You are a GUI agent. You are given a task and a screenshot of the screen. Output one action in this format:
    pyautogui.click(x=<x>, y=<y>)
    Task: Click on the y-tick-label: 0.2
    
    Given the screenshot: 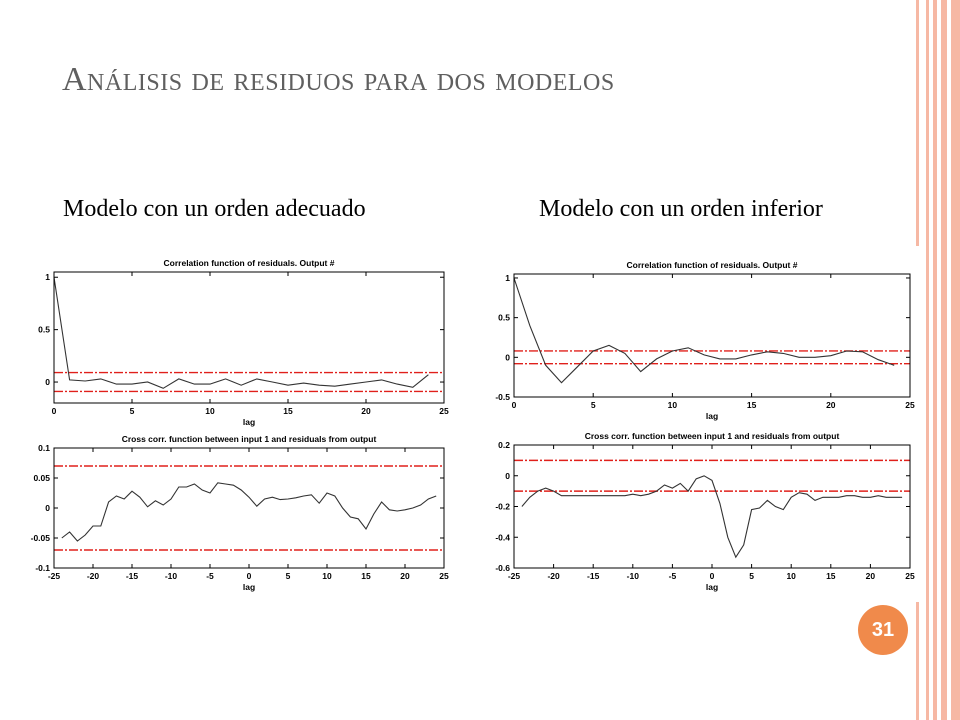 What is the action you would take?
    pyautogui.click(x=504, y=445)
    